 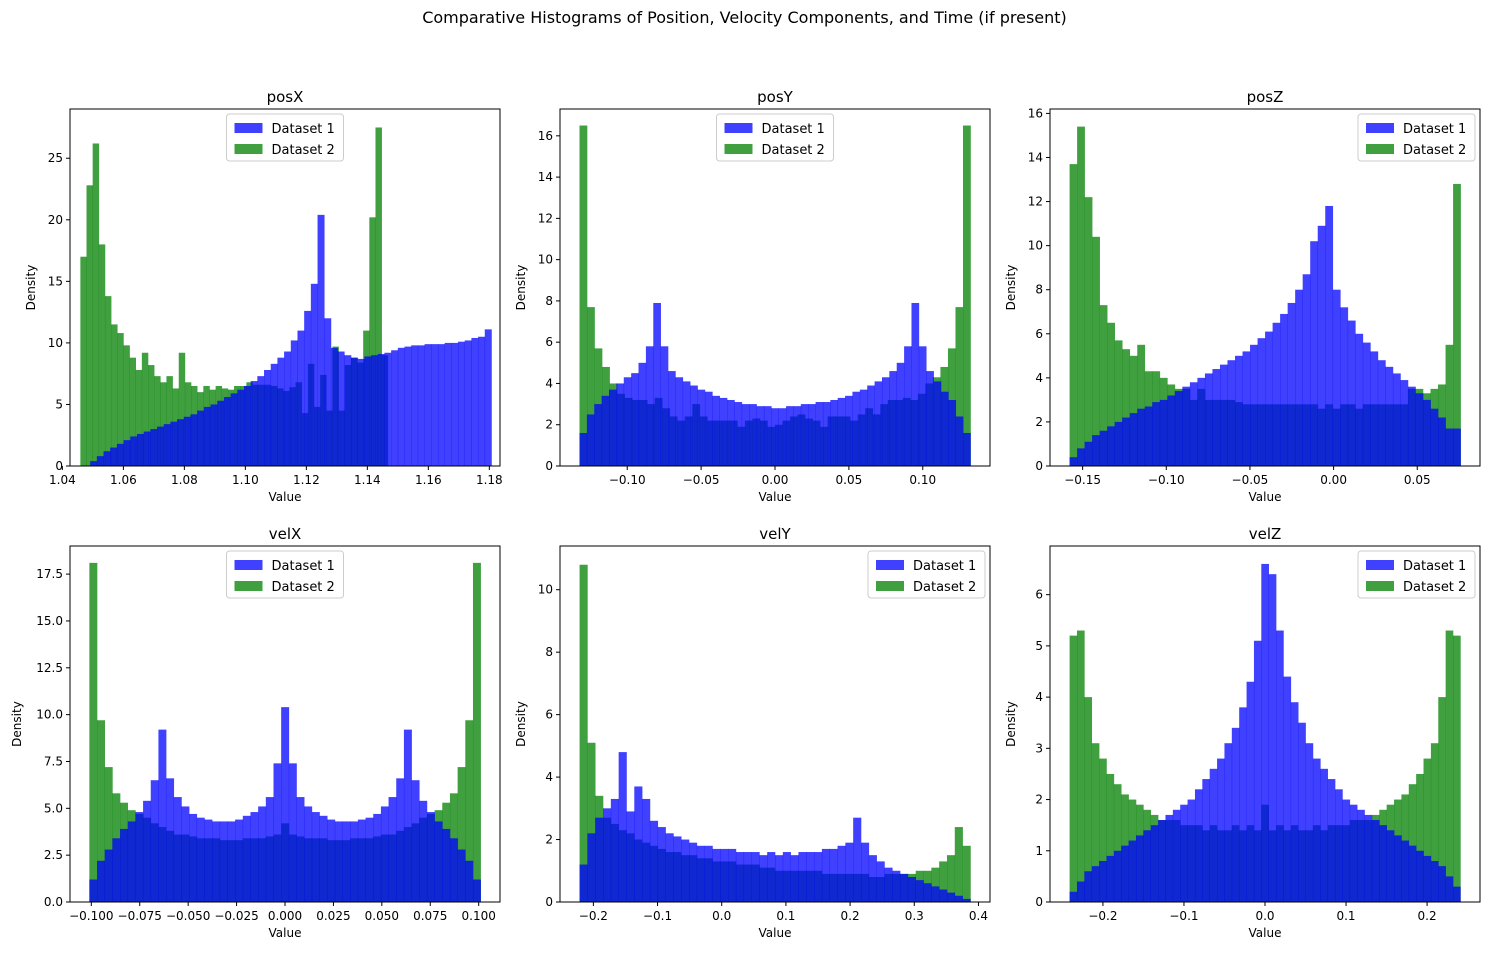 I want to click on chart-4-xtick-label: 0.3, so click(x=914, y=916).